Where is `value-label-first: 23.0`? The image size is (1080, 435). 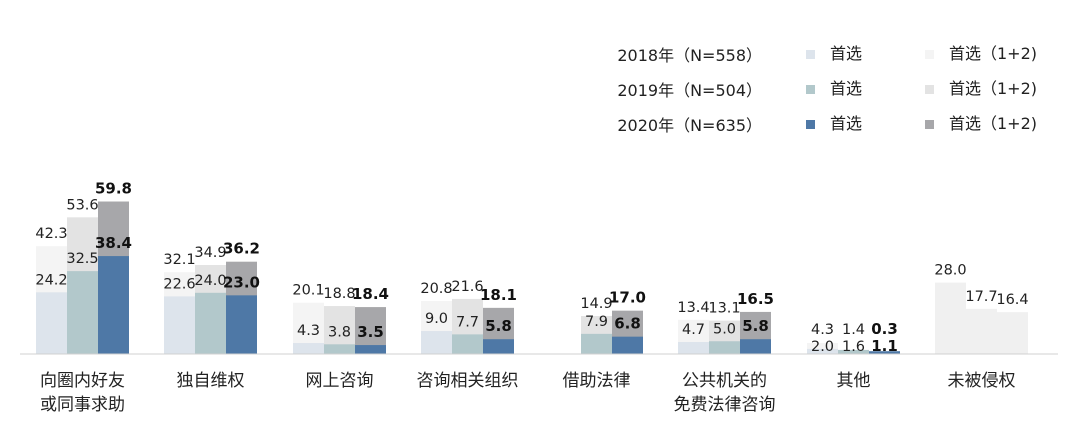 value-label-first: 23.0 is located at coordinates (241, 282).